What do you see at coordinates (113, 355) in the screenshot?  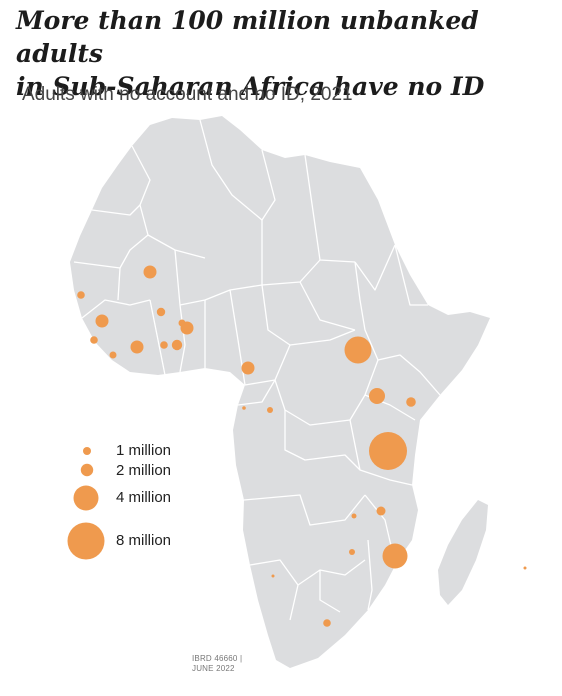 I see `bubble-liberia` at bounding box center [113, 355].